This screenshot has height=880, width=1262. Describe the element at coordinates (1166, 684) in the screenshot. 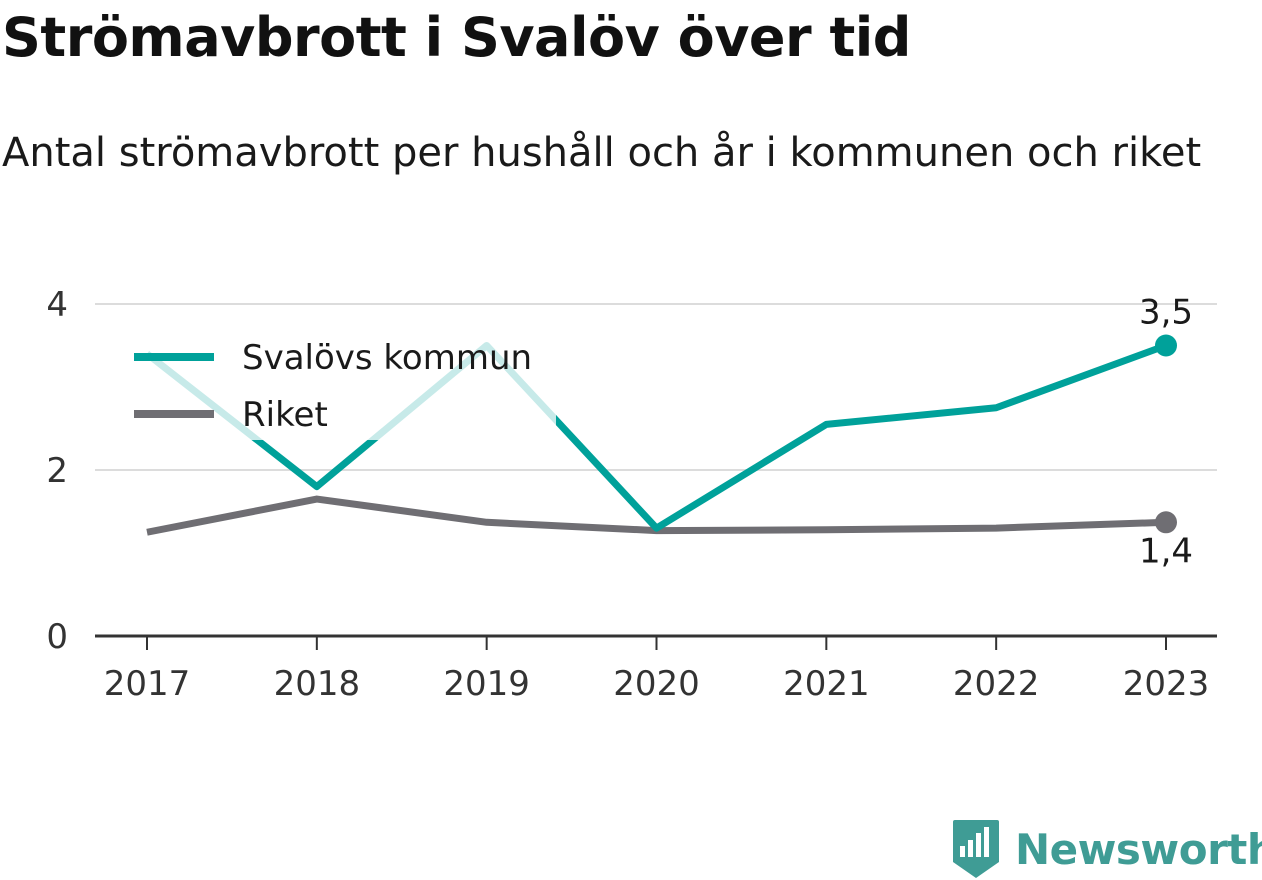

I see `x-tick-label: 2023` at that location.